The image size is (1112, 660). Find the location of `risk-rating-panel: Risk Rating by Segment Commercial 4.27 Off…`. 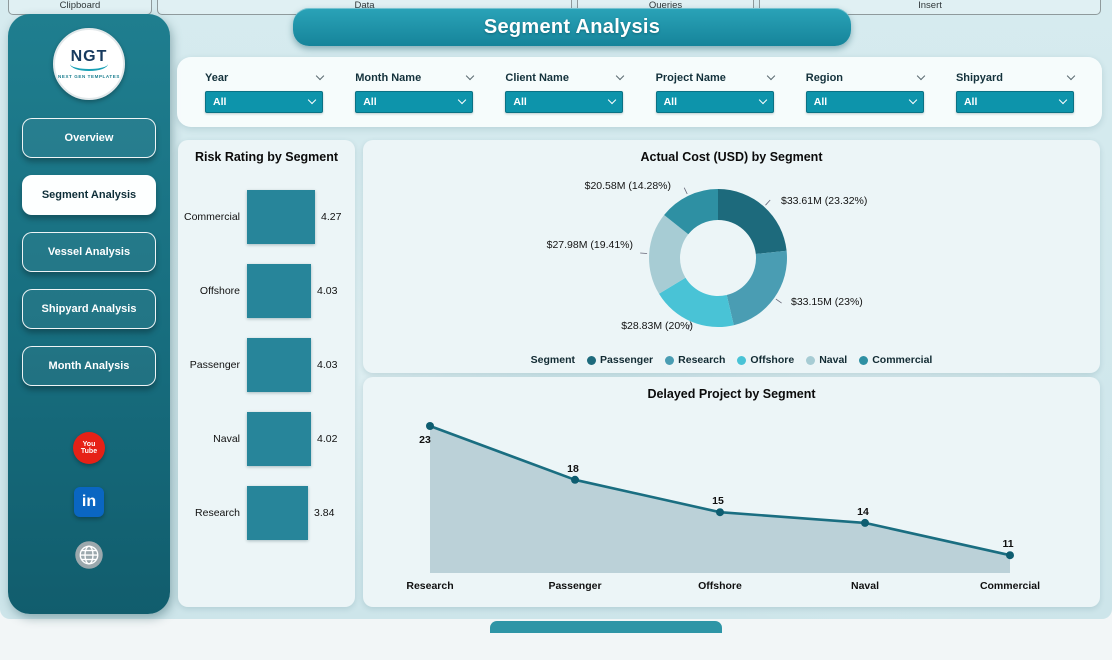

risk-rating-panel: Risk Rating by Segment Commercial 4.27 Off… is located at coordinates (266, 373).